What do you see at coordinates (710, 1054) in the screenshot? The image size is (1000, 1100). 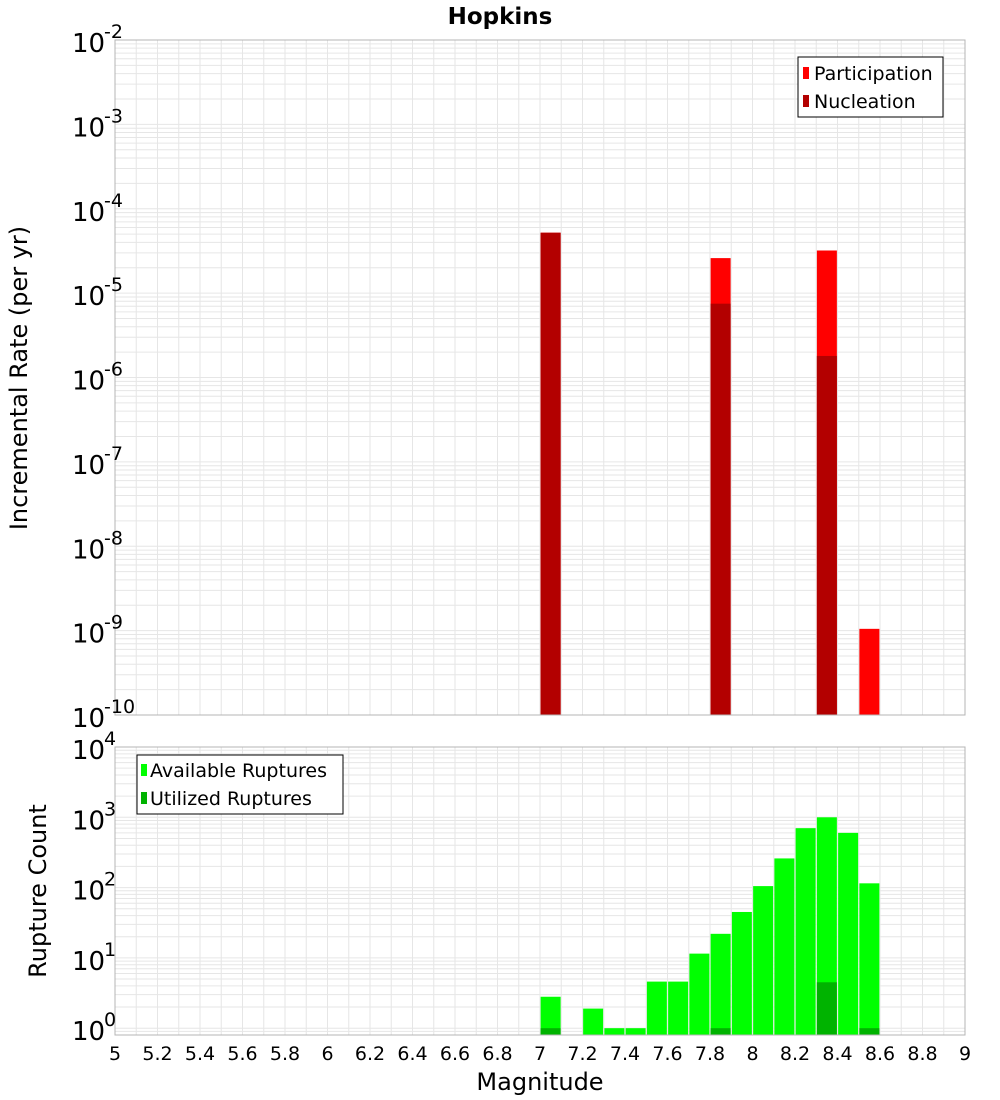 I see `x-tick-label: 7.8` at bounding box center [710, 1054].